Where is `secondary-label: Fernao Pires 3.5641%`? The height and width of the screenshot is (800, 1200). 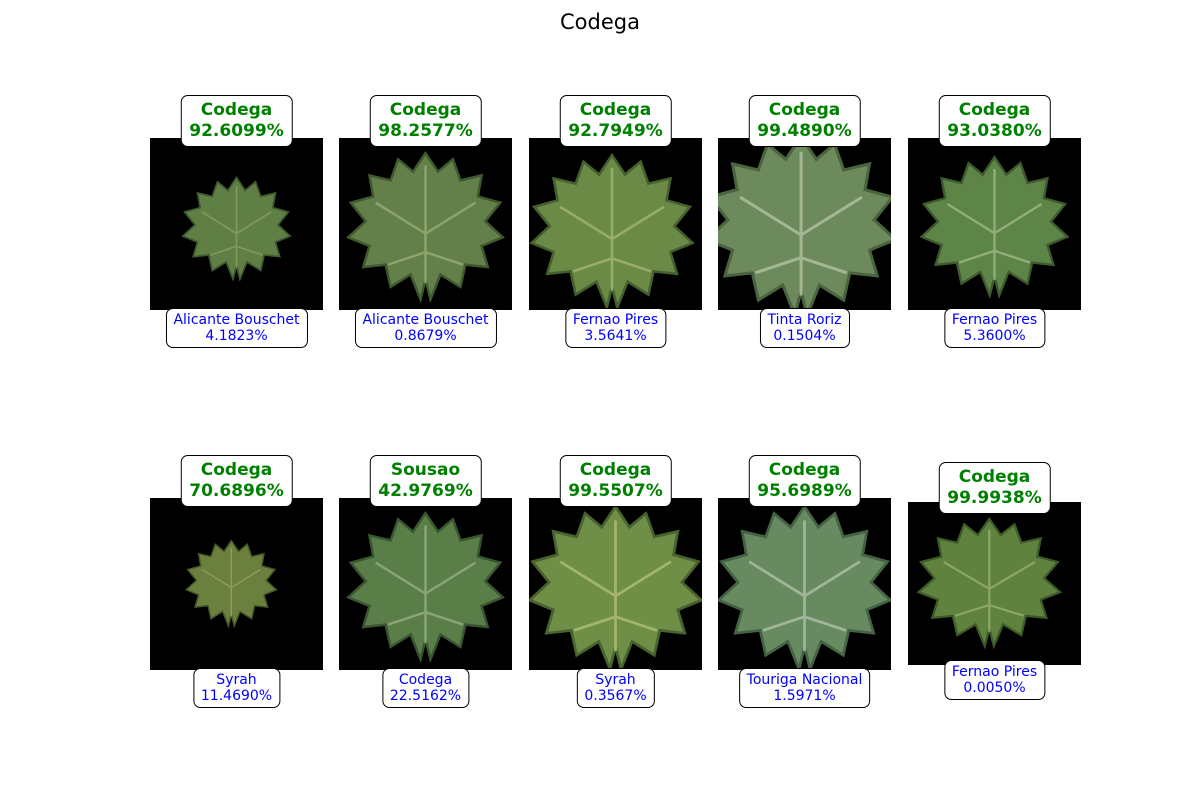
secondary-label: Fernao Pires 3.5641% is located at coordinates (615, 328).